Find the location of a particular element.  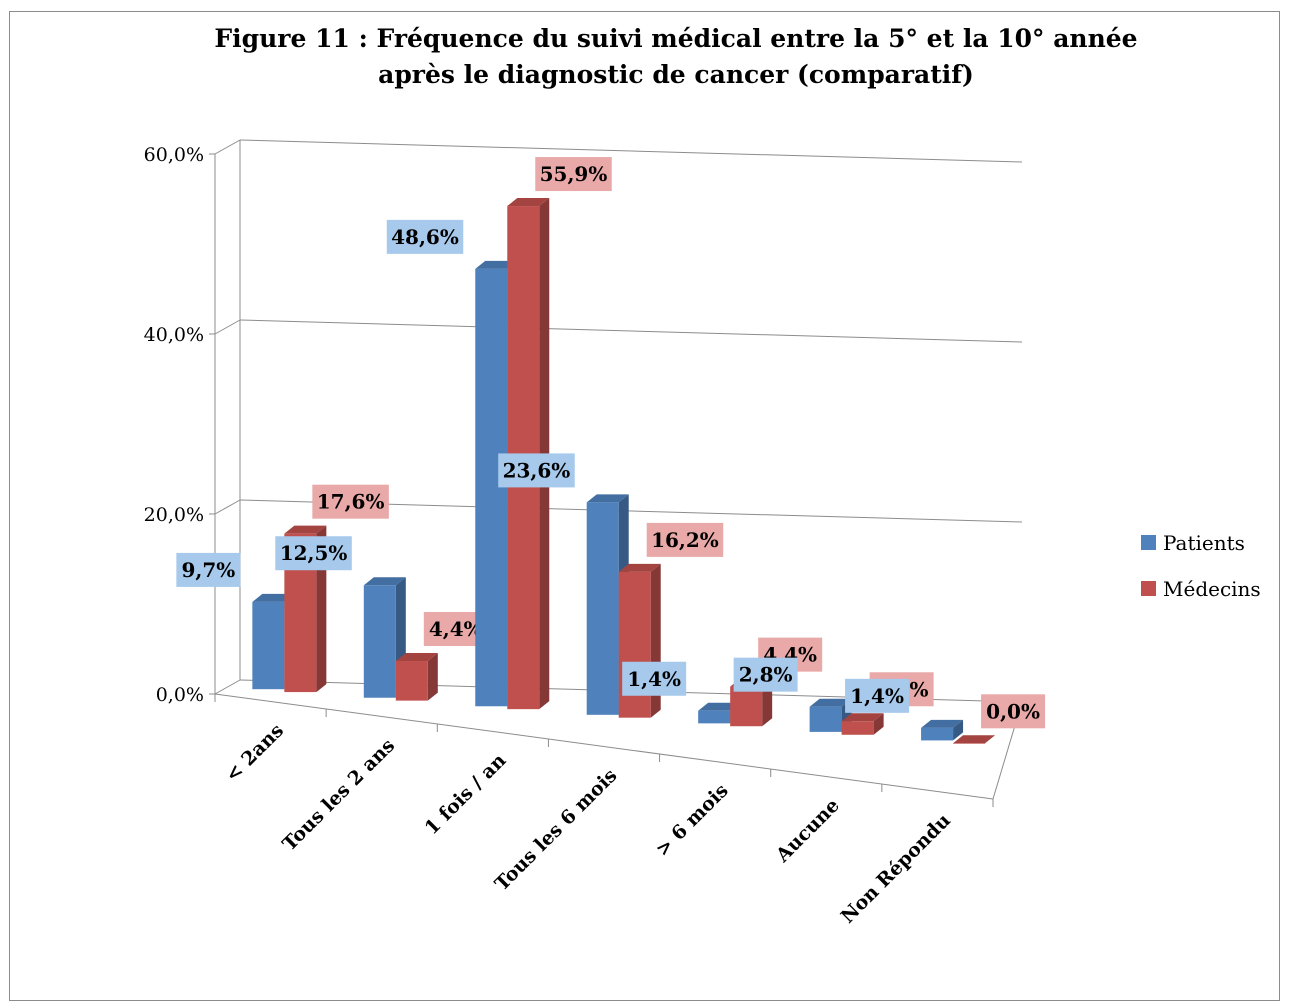

x-tick-label: Non Répondu is located at coordinates (896, 868).